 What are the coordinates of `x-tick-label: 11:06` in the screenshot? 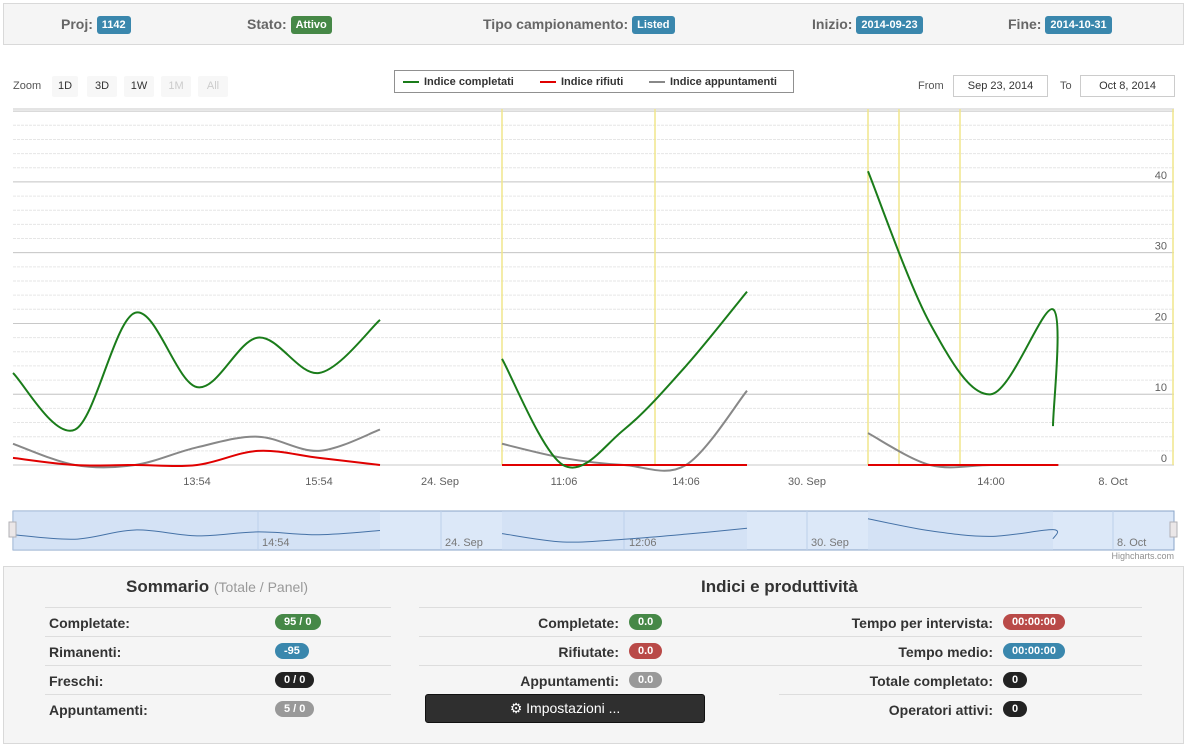 It's located at (564, 482).